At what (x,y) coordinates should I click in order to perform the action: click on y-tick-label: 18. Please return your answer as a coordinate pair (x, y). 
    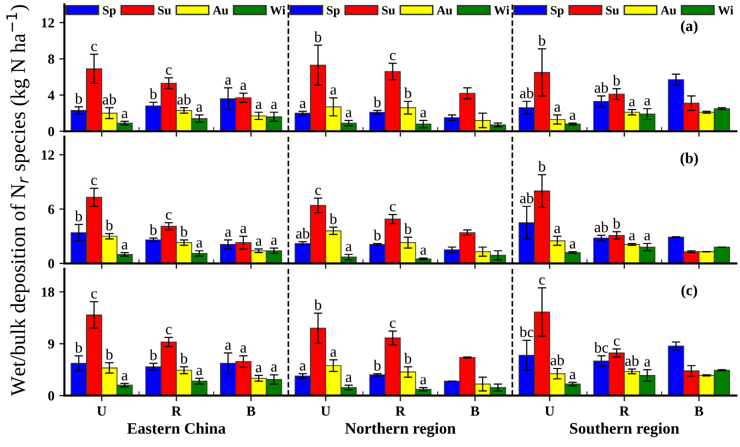
    Looking at the image, I should click on (48, 292).